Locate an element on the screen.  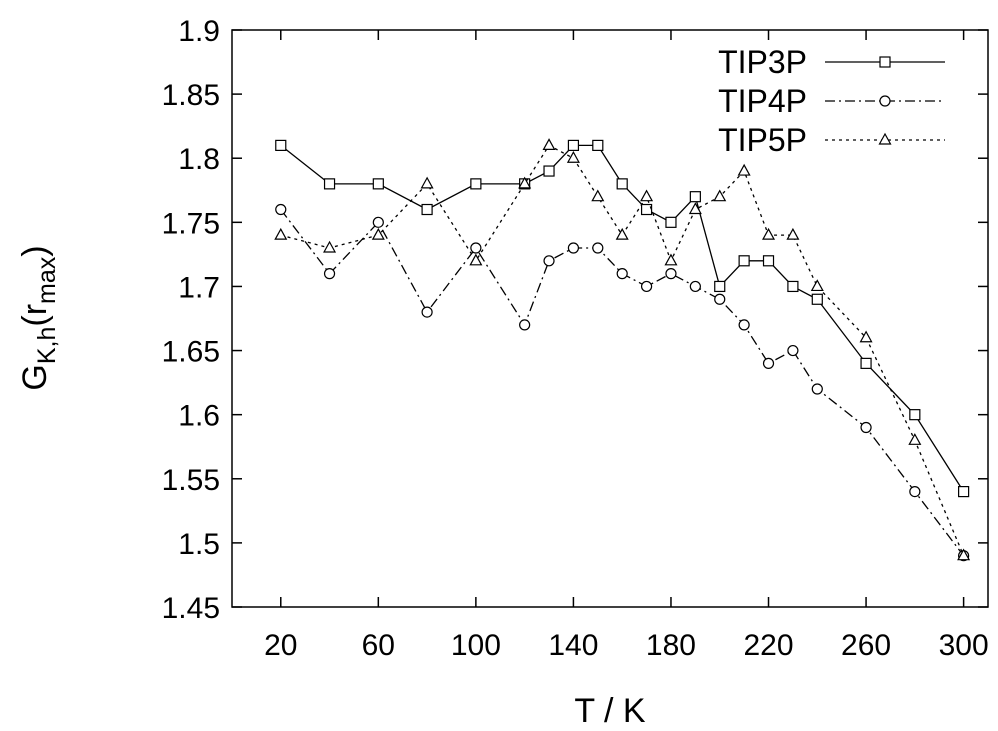
y-tick-label: 1.45 is located at coordinates (191, 608).